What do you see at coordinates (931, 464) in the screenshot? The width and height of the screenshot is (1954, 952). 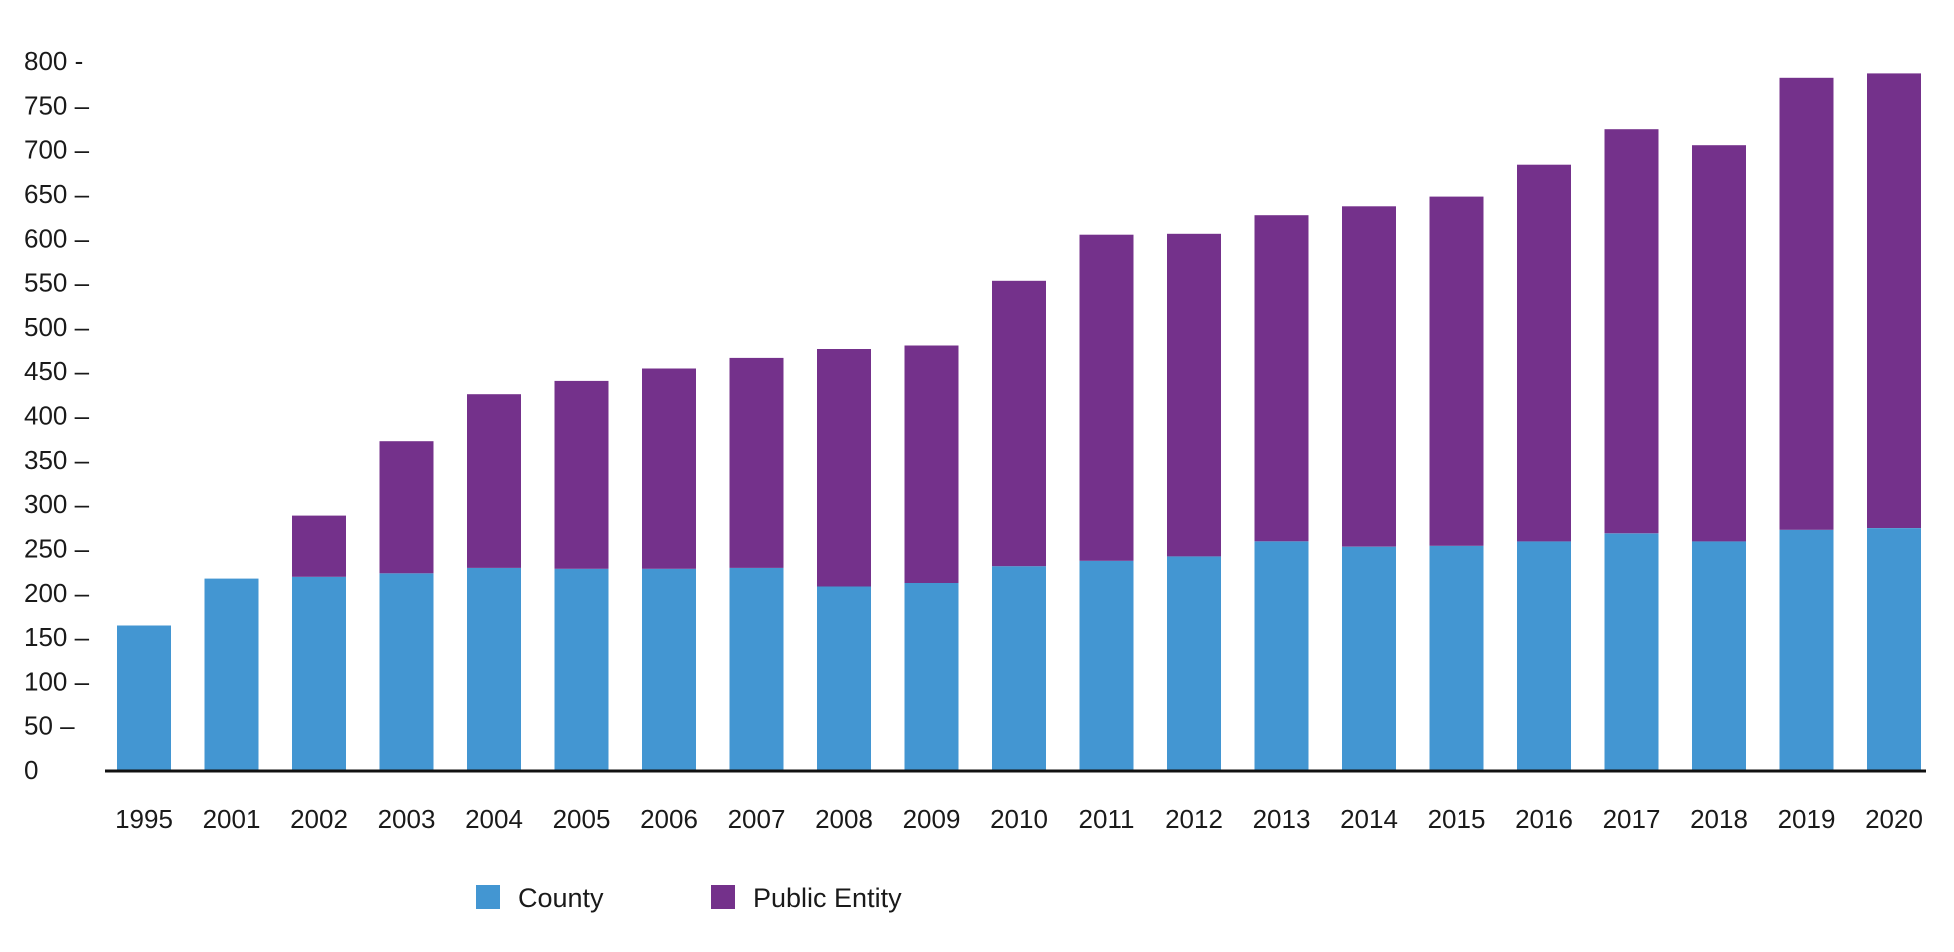 I see `bar-public-entity-2009` at bounding box center [931, 464].